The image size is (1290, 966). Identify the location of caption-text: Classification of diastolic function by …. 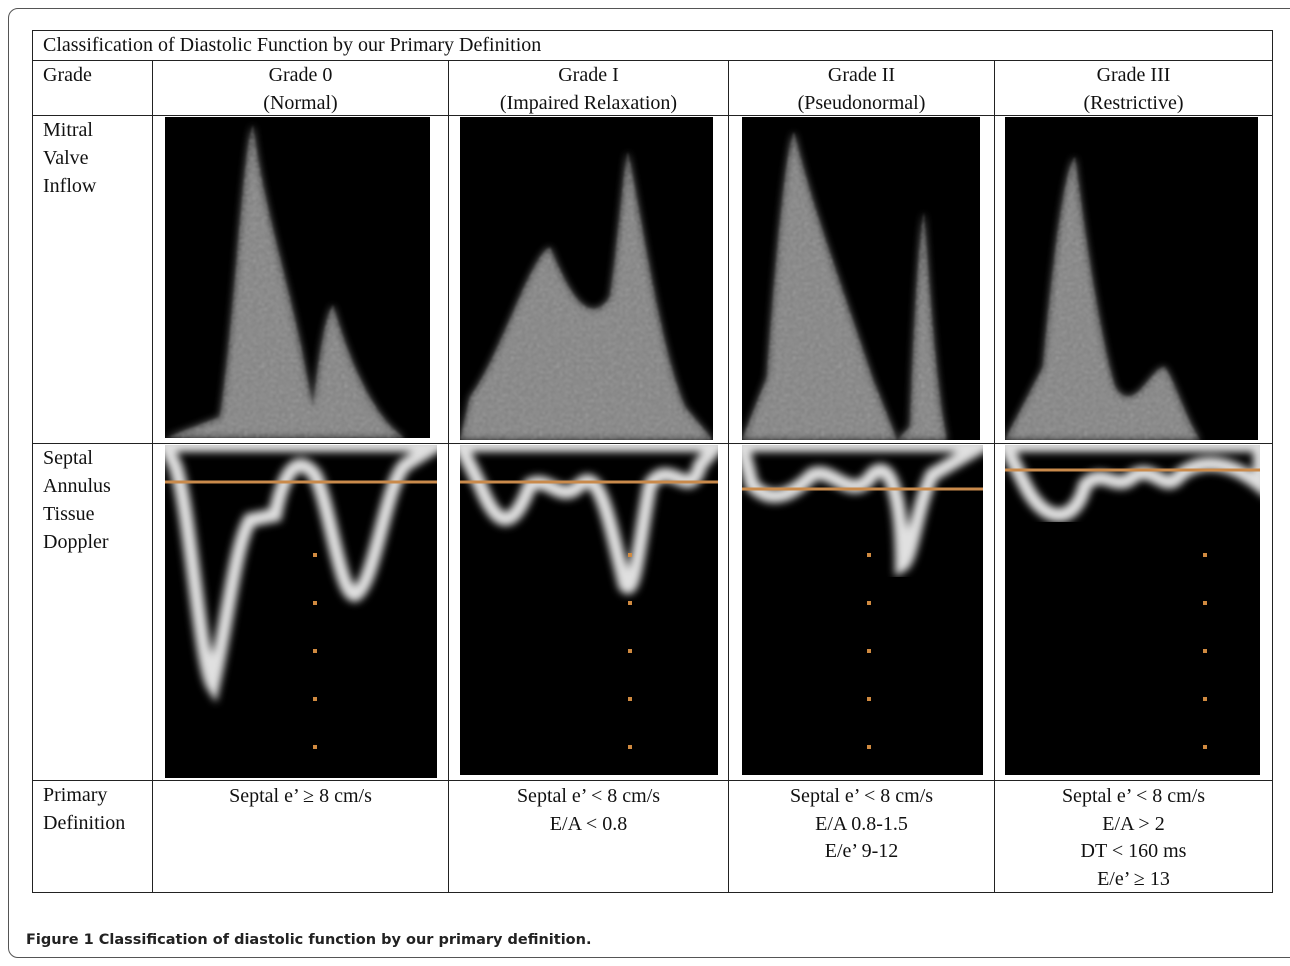
(345, 940).